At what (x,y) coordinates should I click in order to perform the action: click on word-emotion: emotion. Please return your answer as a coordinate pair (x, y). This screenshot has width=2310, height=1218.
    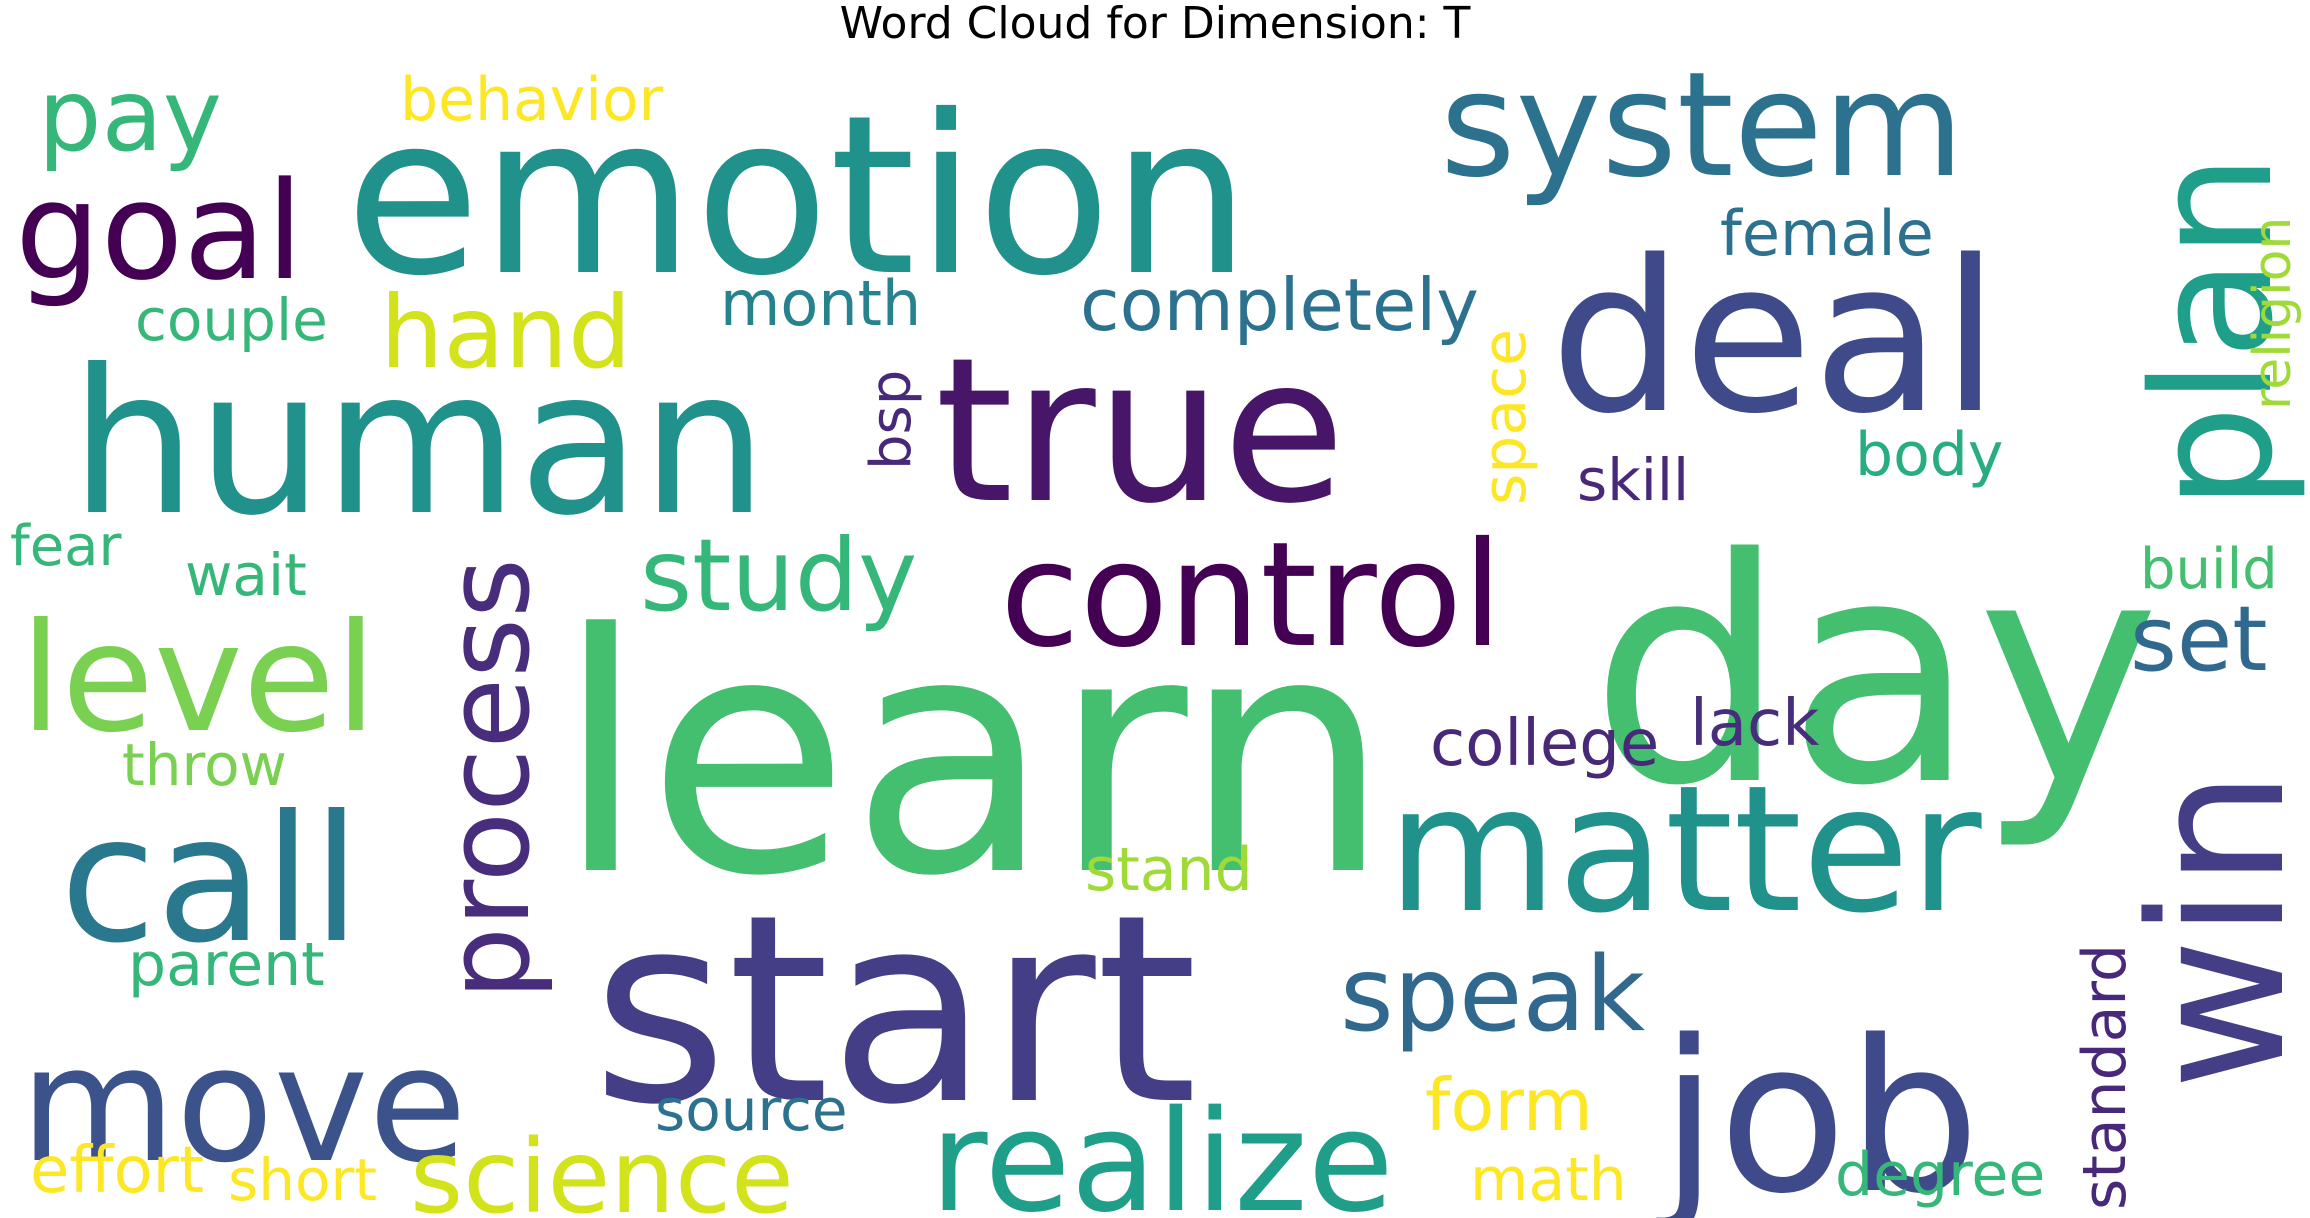
    Looking at the image, I should click on (798, 196).